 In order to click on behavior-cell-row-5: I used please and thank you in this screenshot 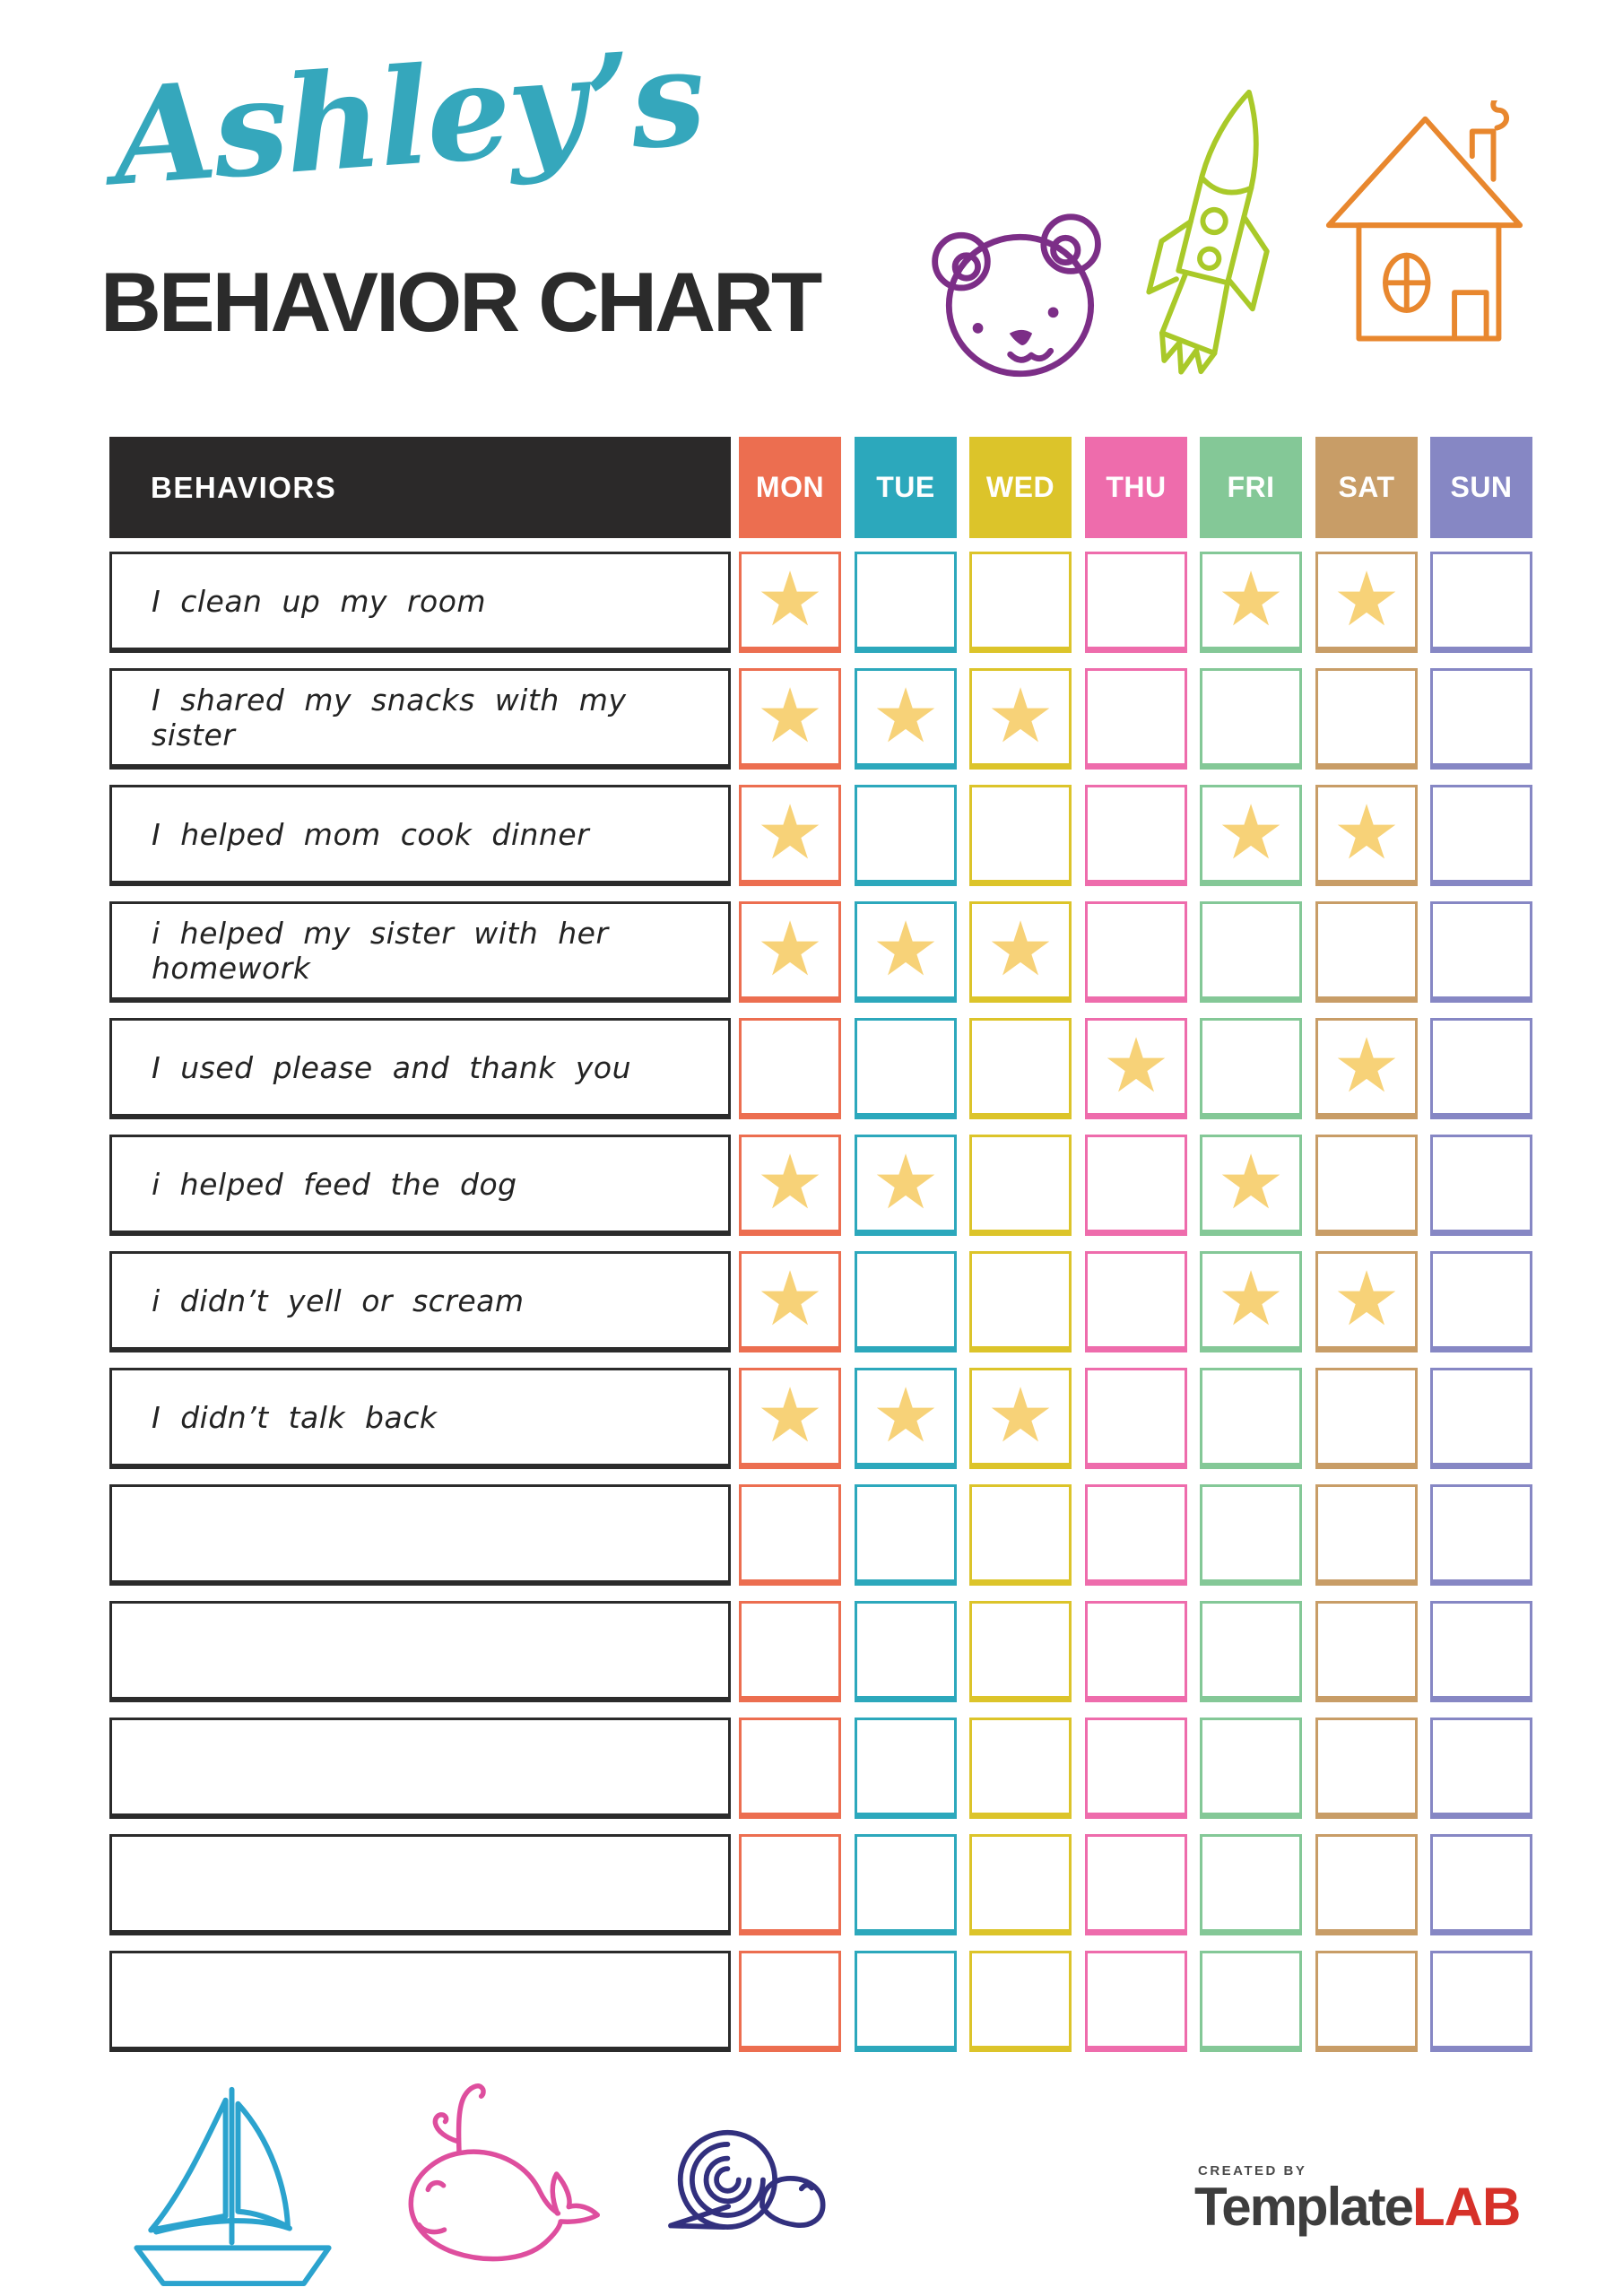, I will do `click(420, 1068)`.